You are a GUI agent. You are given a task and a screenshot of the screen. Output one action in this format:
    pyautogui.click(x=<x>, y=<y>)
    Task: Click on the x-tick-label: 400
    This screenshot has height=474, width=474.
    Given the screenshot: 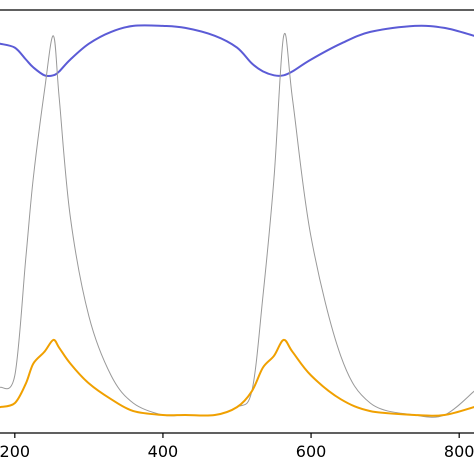 What is the action you would take?
    pyautogui.click(x=163, y=451)
    